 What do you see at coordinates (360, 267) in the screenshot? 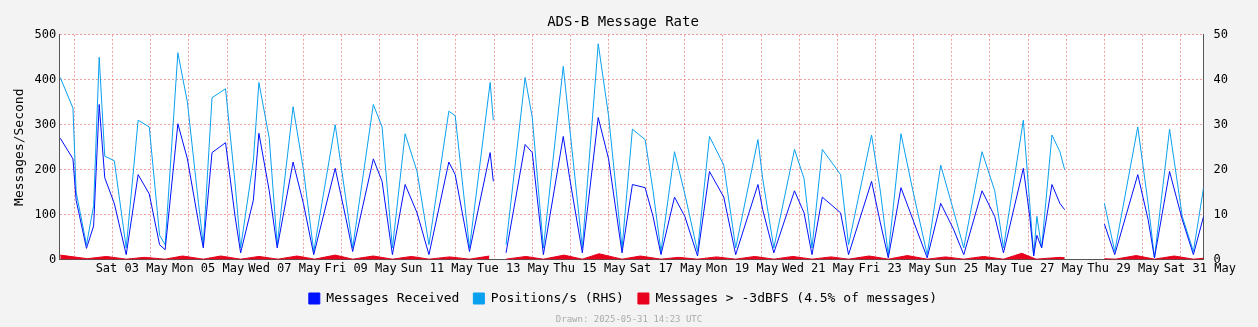
I see `x-tick-label: Fri 09 May` at bounding box center [360, 267].